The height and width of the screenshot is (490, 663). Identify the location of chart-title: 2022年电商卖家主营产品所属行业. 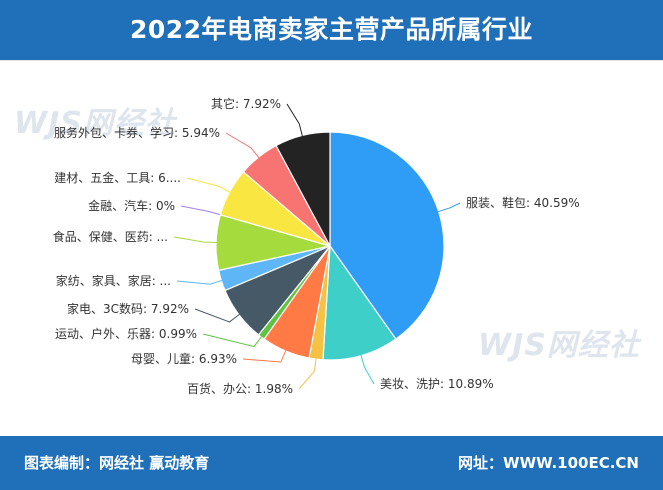
(331, 29).